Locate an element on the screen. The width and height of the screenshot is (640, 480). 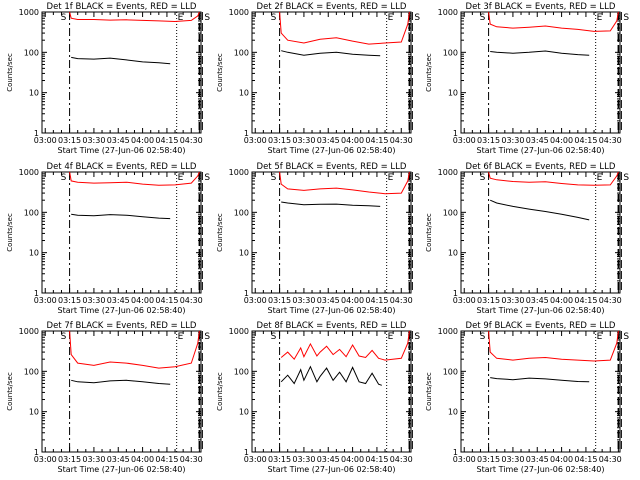
chart-title: Det 5f BLACK = Events, RED = LLD is located at coordinates (332, 167).